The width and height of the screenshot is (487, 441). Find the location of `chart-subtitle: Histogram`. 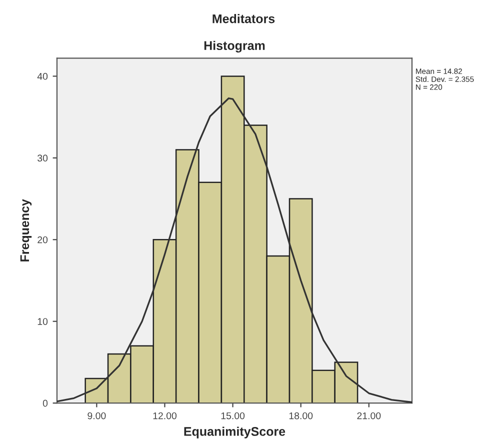

chart-subtitle: Histogram is located at coordinates (234, 46).